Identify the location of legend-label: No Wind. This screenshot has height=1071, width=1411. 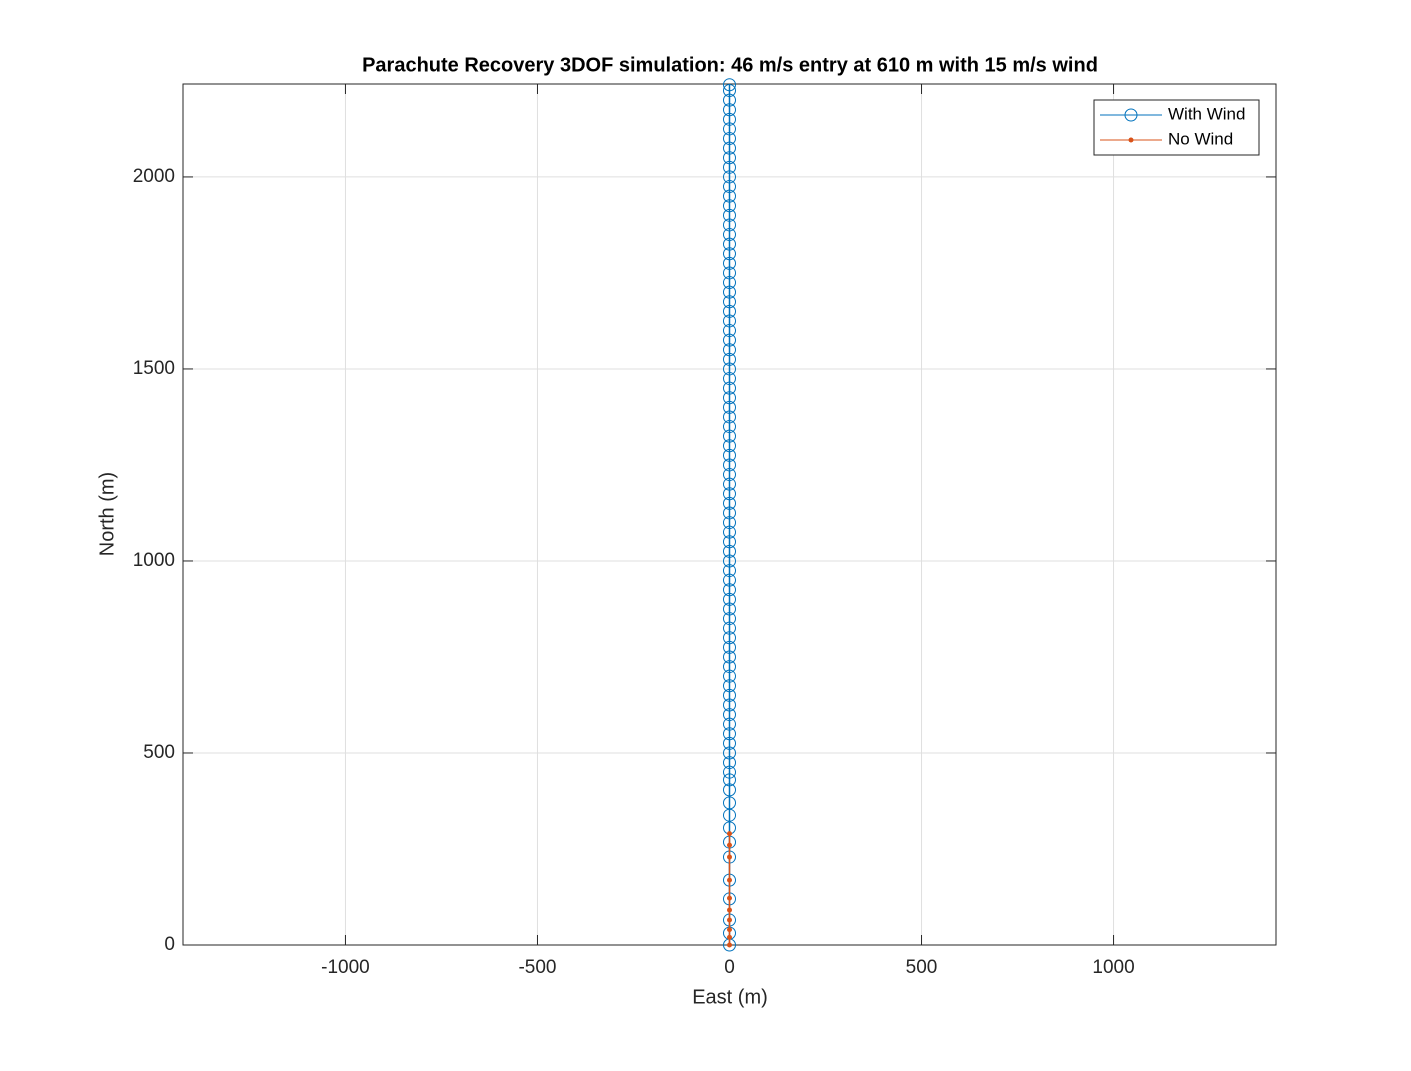
(1200, 138).